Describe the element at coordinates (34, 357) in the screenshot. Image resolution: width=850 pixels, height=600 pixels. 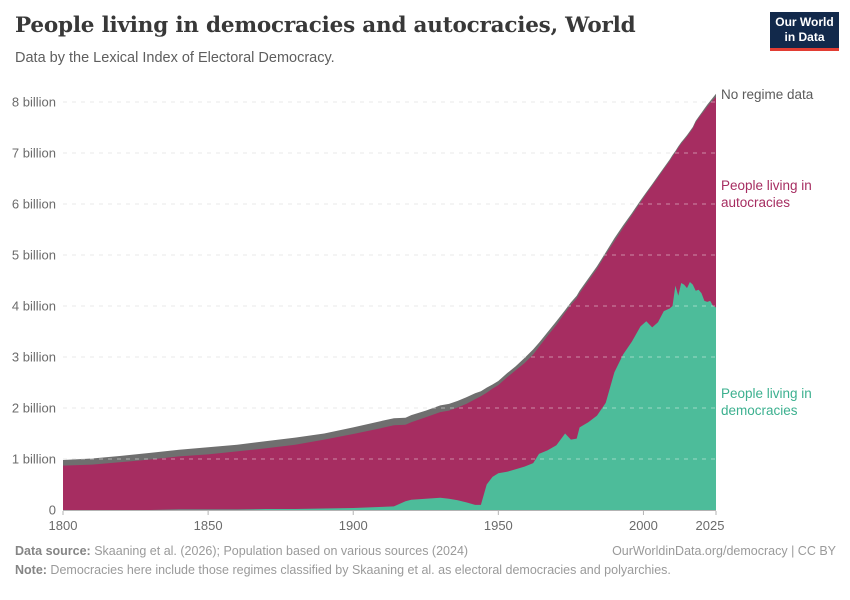
I see `y-axis-tick-label: 3 billion` at that location.